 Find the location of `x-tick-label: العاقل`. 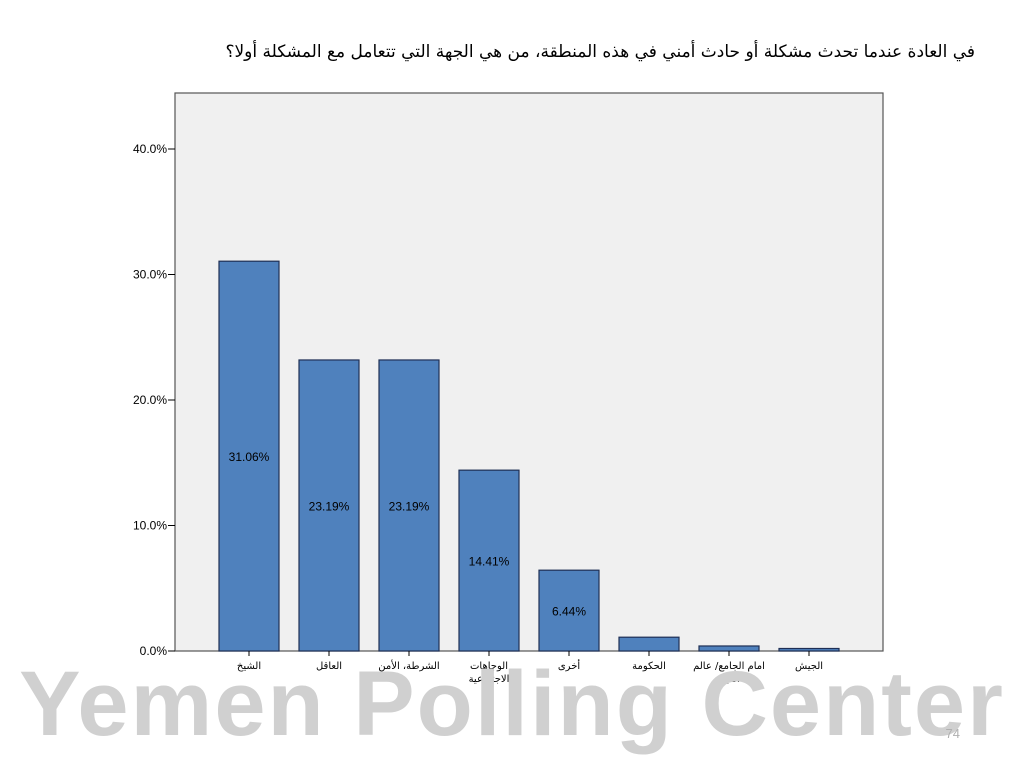

x-tick-label: العاقل is located at coordinates (329, 666).